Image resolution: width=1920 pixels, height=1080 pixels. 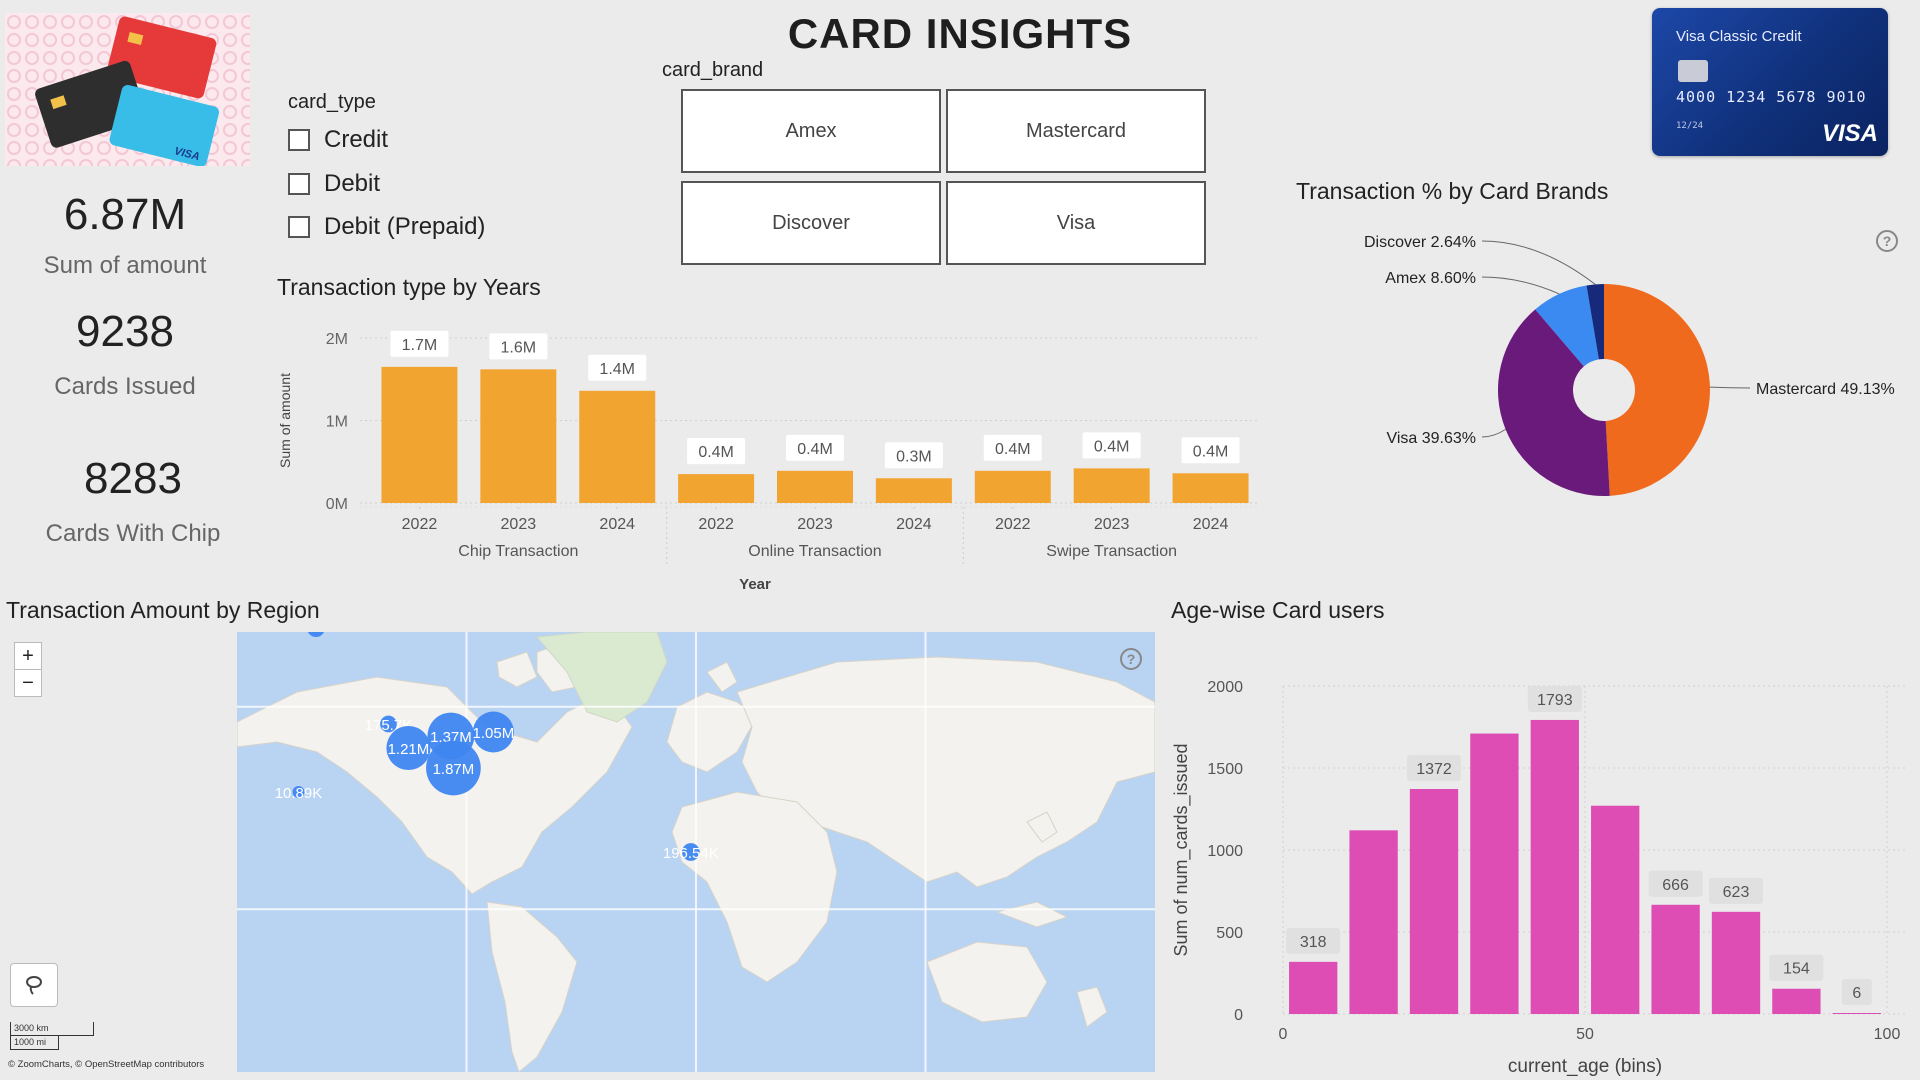 What do you see at coordinates (337, 422) in the screenshot?
I see `y-tick-label: 1M` at bounding box center [337, 422].